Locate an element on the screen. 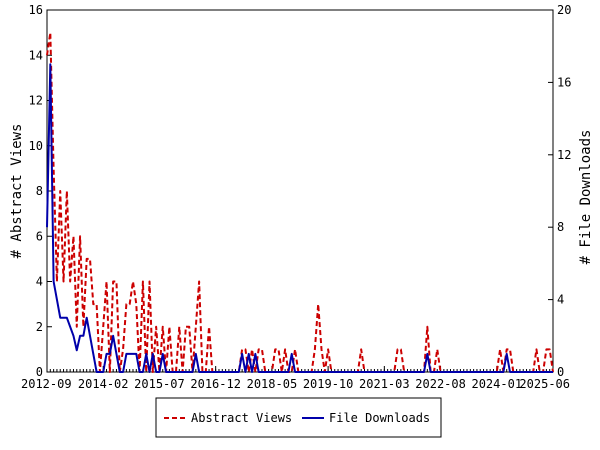  x-tick-label: 2024-01 is located at coordinates (496, 384).